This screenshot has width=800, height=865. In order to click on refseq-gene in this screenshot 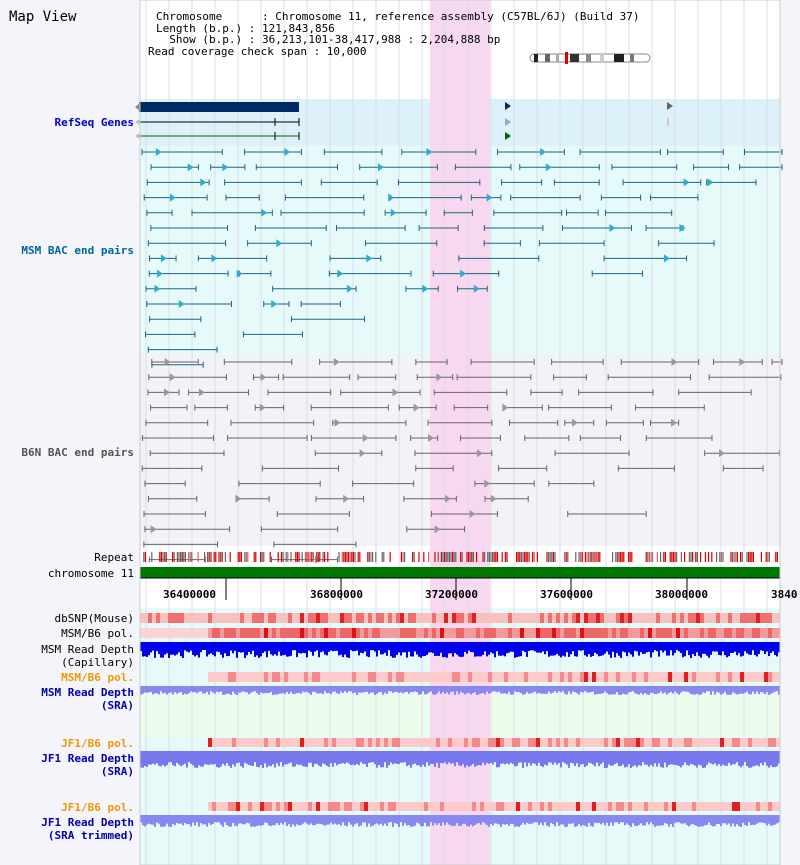, I will do `click(219, 107)`.